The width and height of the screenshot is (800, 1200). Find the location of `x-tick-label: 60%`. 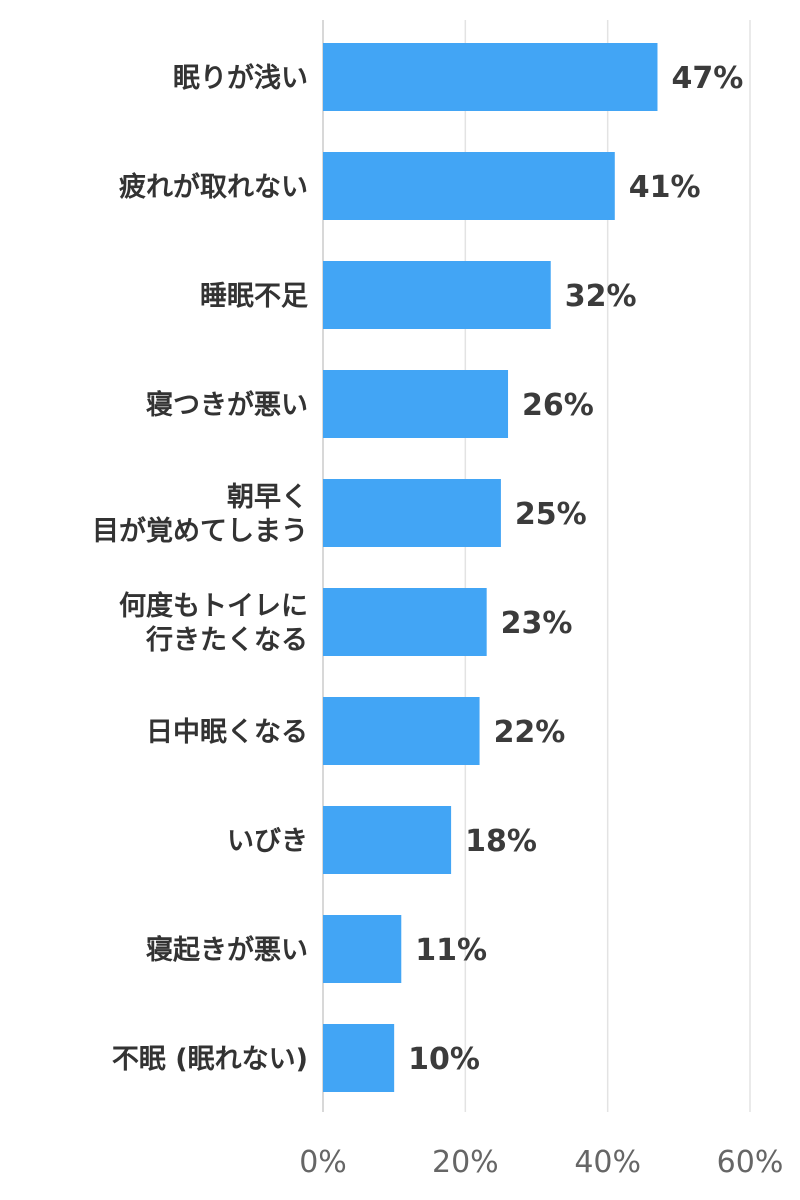

x-tick-label: 60% is located at coordinates (750, 1162).